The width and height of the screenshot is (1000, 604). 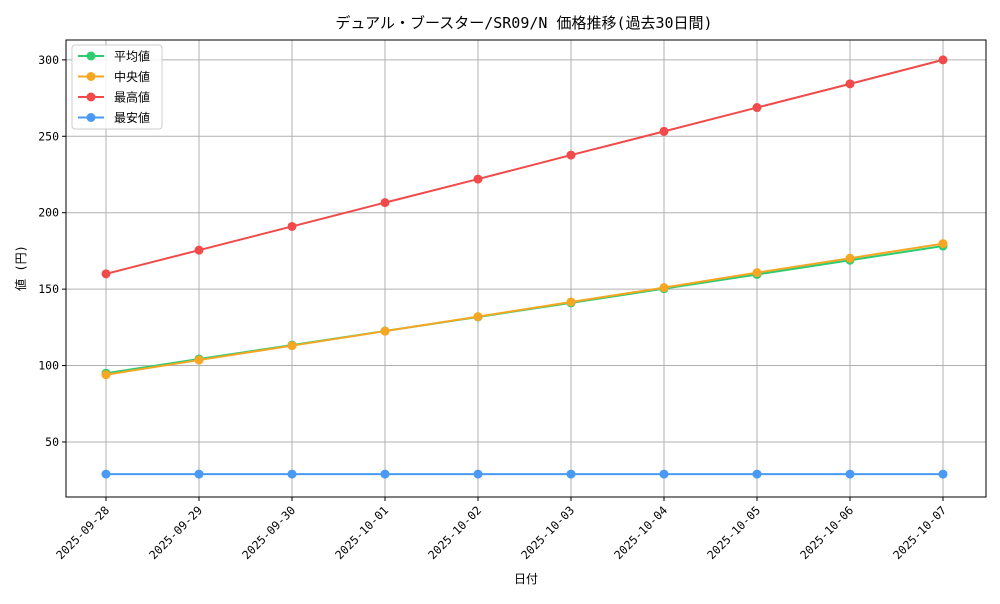 I want to click on y-tick-label: 200, so click(x=48, y=213).